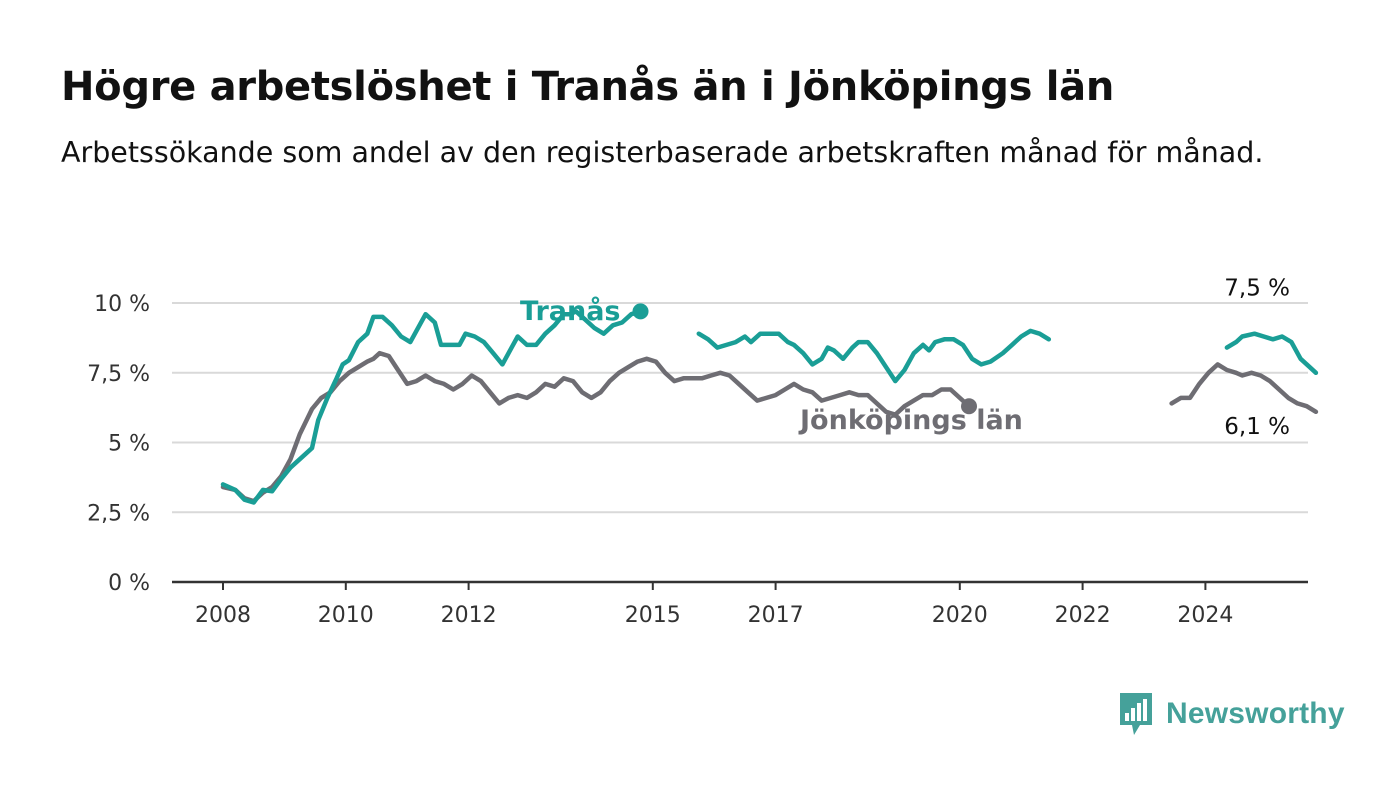 The width and height of the screenshot is (1400, 794). What do you see at coordinates (129, 444) in the screenshot?
I see `y-tick-label: 5 %` at bounding box center [129, 444].